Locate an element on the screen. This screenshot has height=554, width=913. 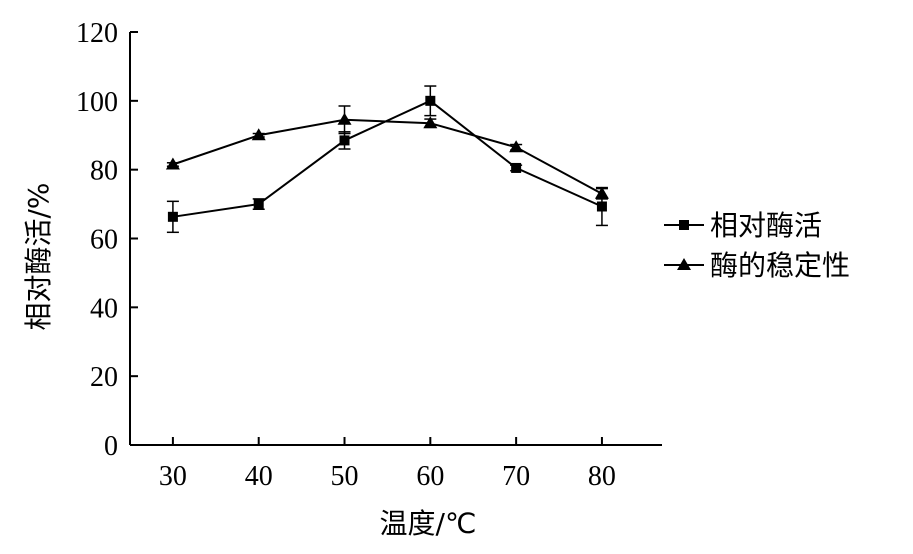
x-axis-title: 温度/℃ is located at coordinates (428, 523).